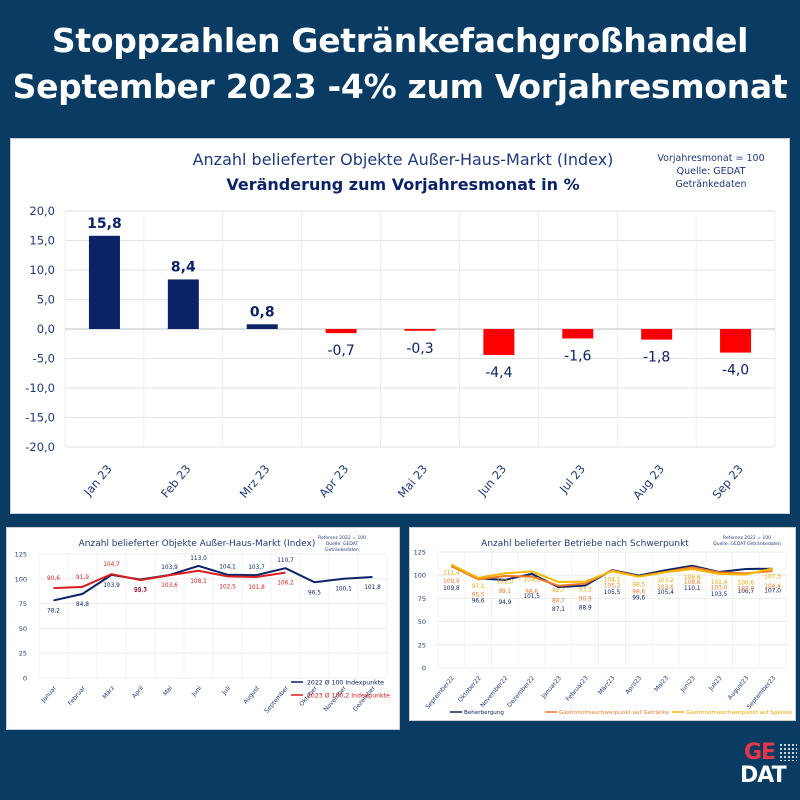 The height and width of the screenshot is (800, 800). What do you see at coordinates (42, 211) in the screenshot?
I see `y-tick-label: 20,0` at bounding box center [42, 211].